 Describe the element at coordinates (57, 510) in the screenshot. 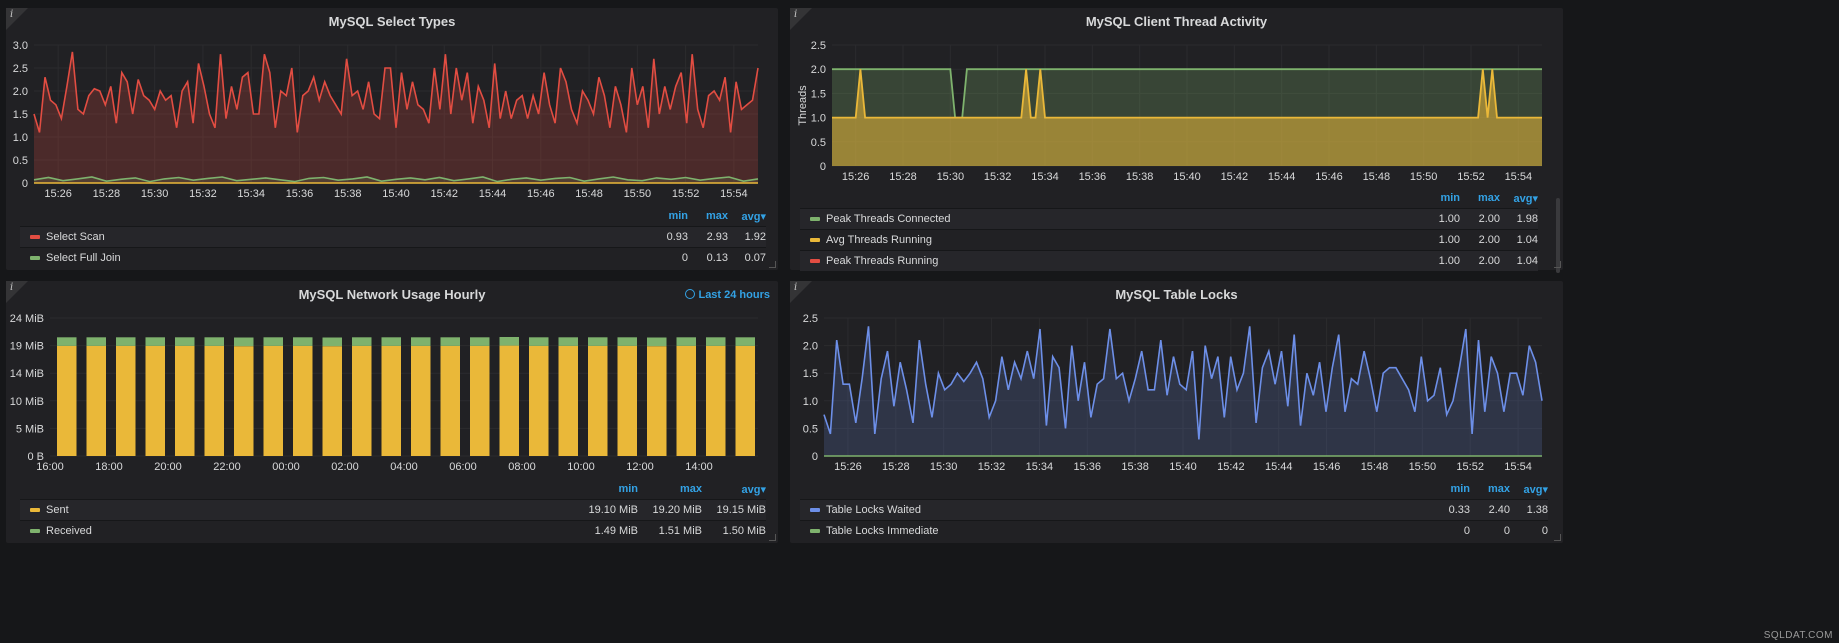

I see `series-name: Sent` at that location.